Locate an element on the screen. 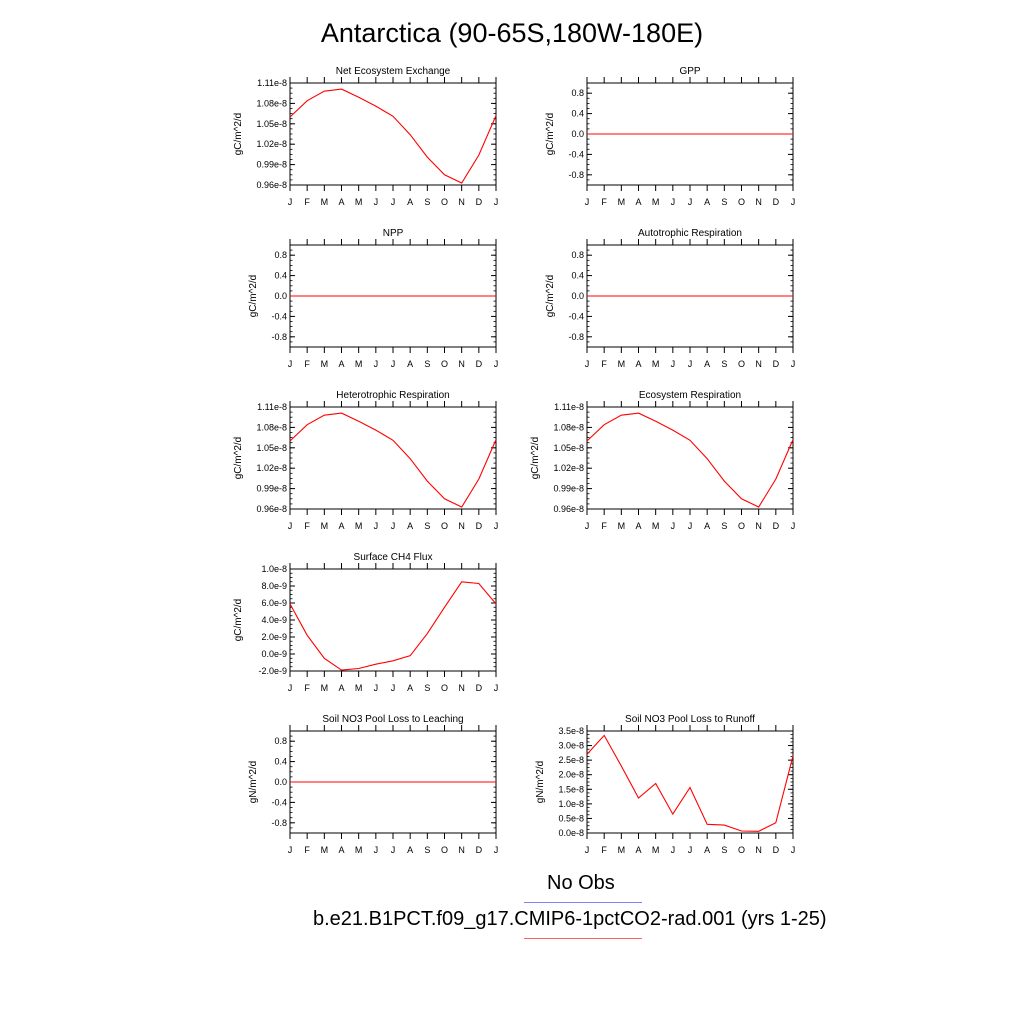 Image resolution: width=1024 pixels, height=1024 pixels. chart-title: Autotrophic Respiration is located at coordinates (690, 233).